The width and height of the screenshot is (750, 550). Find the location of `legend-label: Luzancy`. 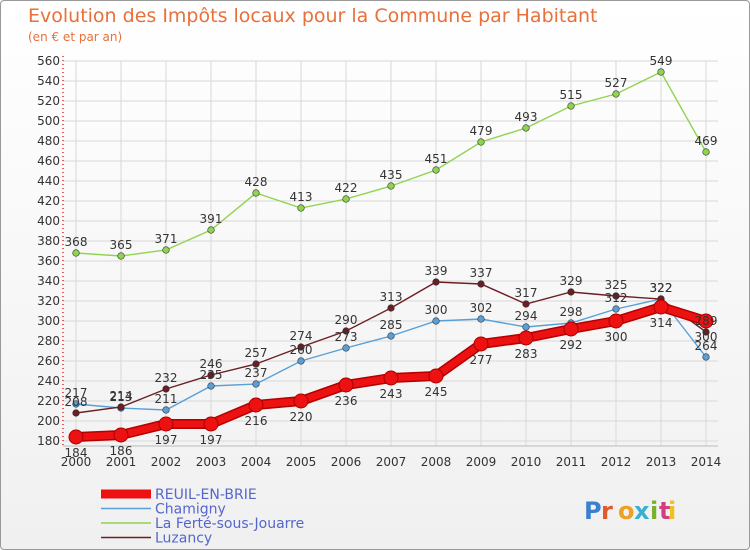

legend-label: Luzancy is located at coordinates (183, 539).